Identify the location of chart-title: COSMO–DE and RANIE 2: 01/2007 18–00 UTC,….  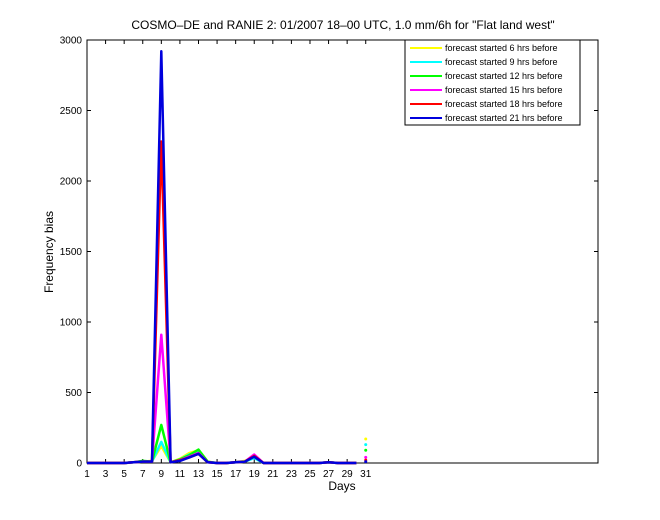
(342, 25).